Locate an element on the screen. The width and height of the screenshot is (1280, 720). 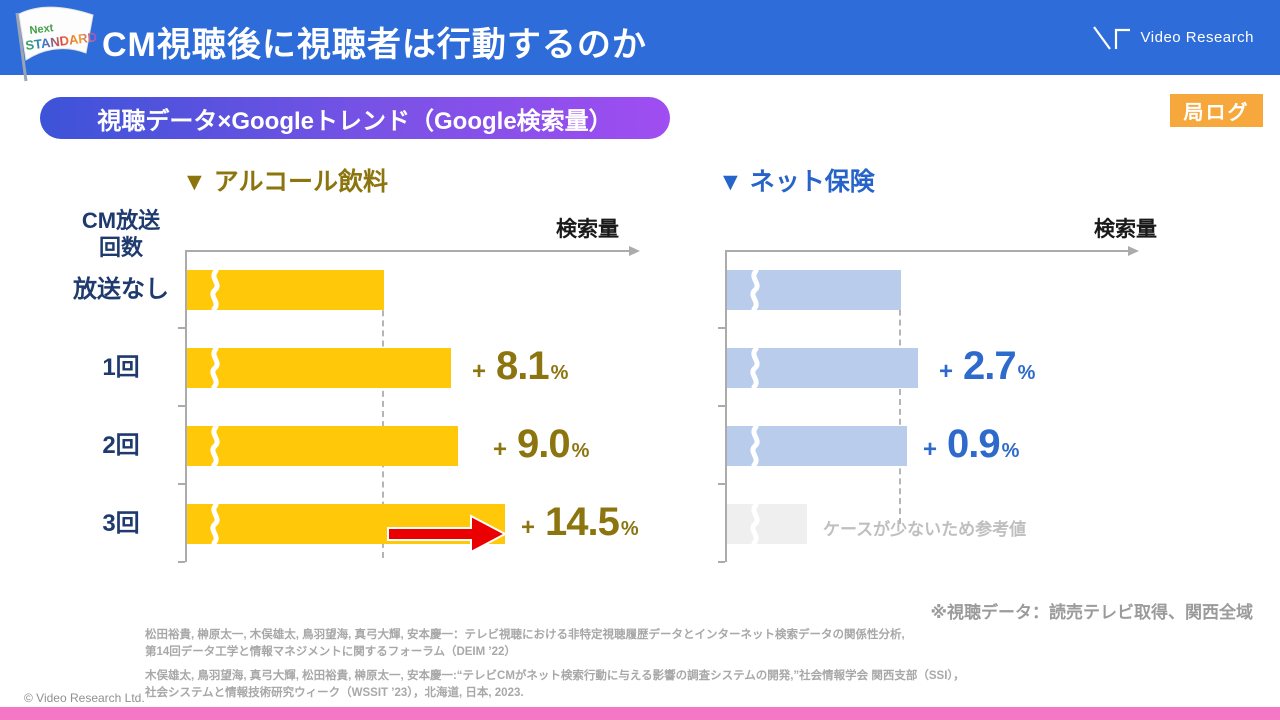
y-axis-title-line2: 回数 is located at coordinates (120, 247).